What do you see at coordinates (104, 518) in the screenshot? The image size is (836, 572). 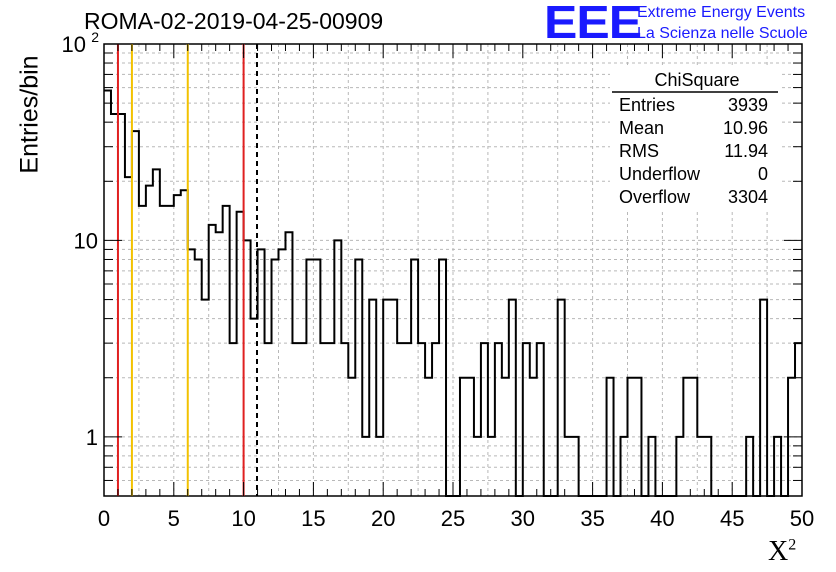 I see `x-tick-label: 0` at bounding box center [104, 518].